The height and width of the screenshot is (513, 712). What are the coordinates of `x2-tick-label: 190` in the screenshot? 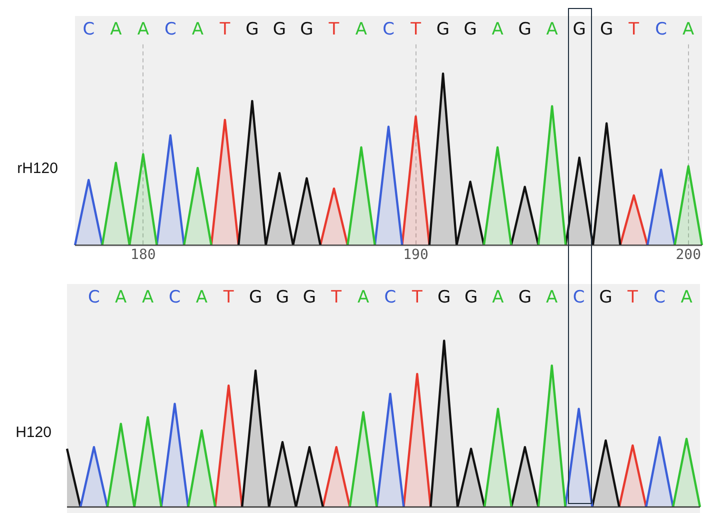 It's located at (415, 255).